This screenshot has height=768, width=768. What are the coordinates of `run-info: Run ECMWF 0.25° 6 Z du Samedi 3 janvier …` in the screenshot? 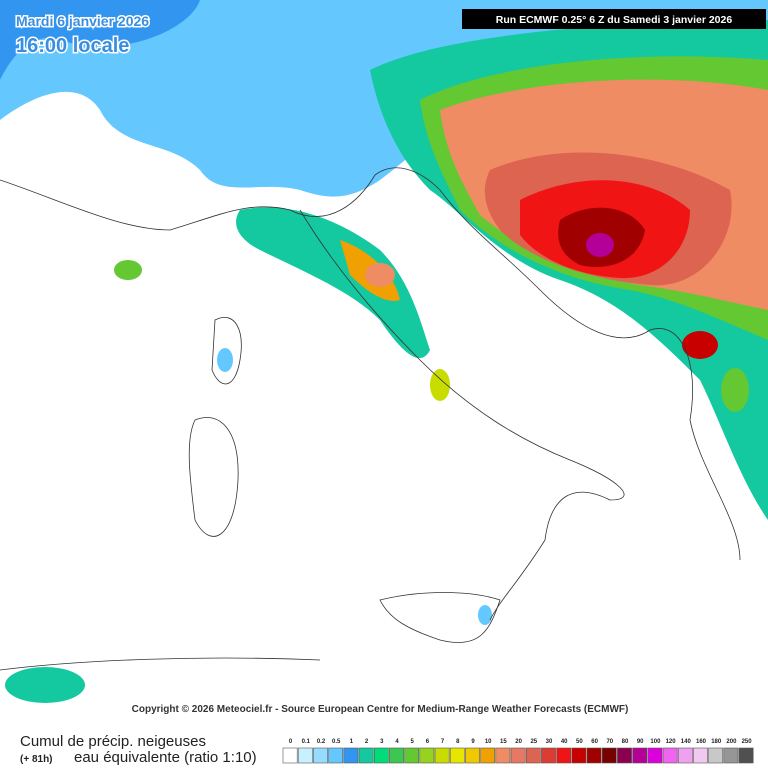 It's located at (614, 20).